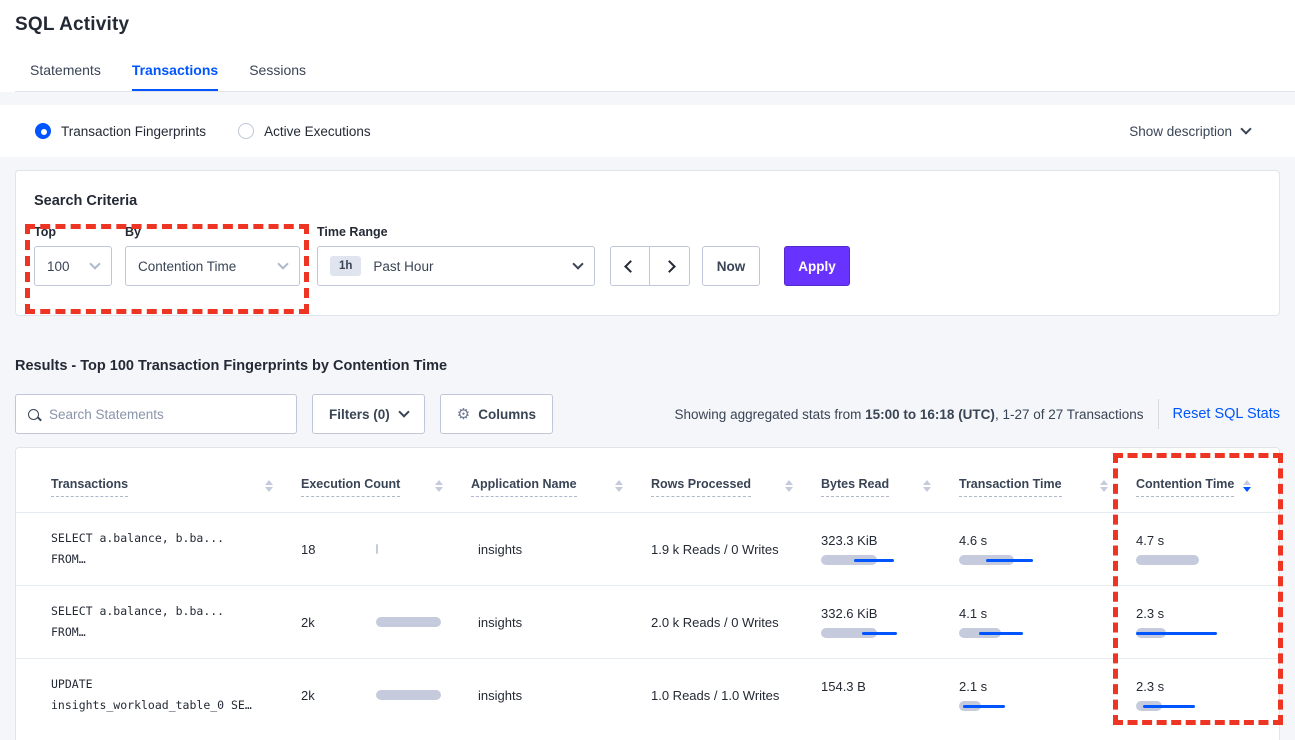 This screenshot has height=740, width=1295. I want to click on column-header: Rows Processed, so click(736, 487).